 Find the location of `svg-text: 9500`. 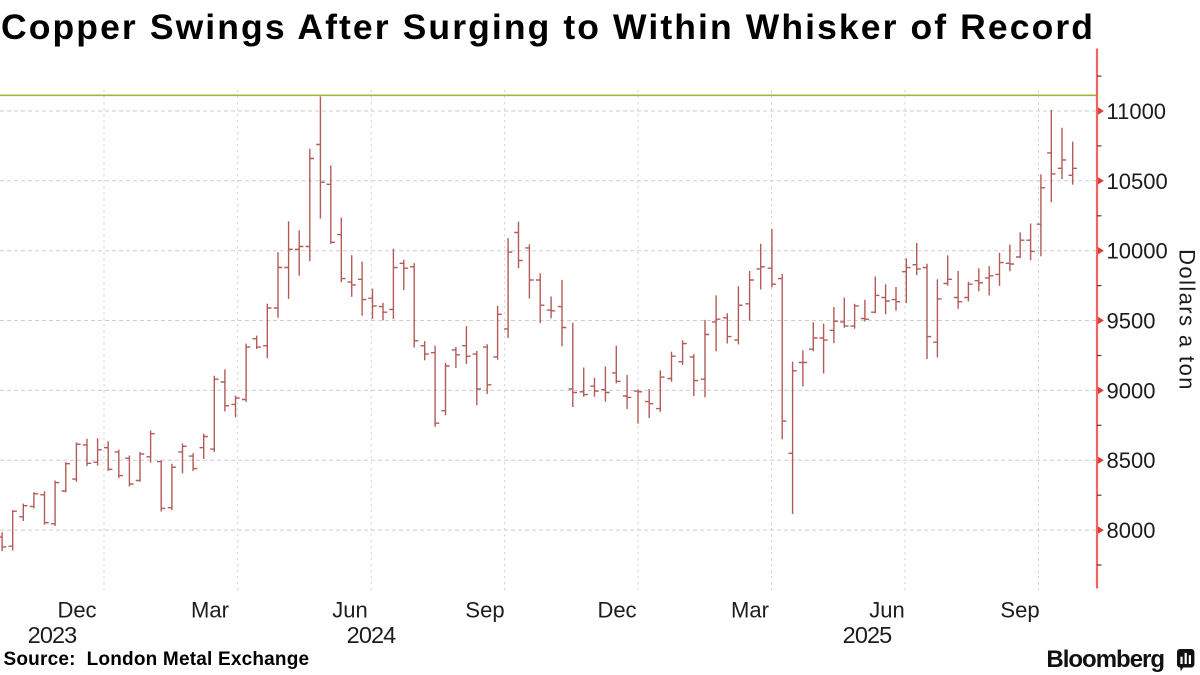

svg-text: 9500 is located at coordinates (1131, 321).